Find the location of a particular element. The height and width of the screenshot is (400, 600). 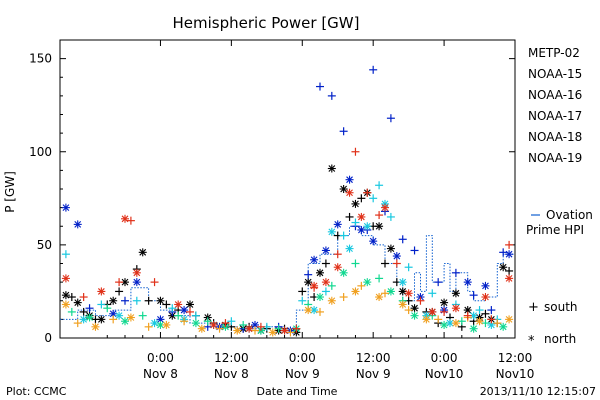

south-symbol-glyph: + is located at coordinates (533, 307).